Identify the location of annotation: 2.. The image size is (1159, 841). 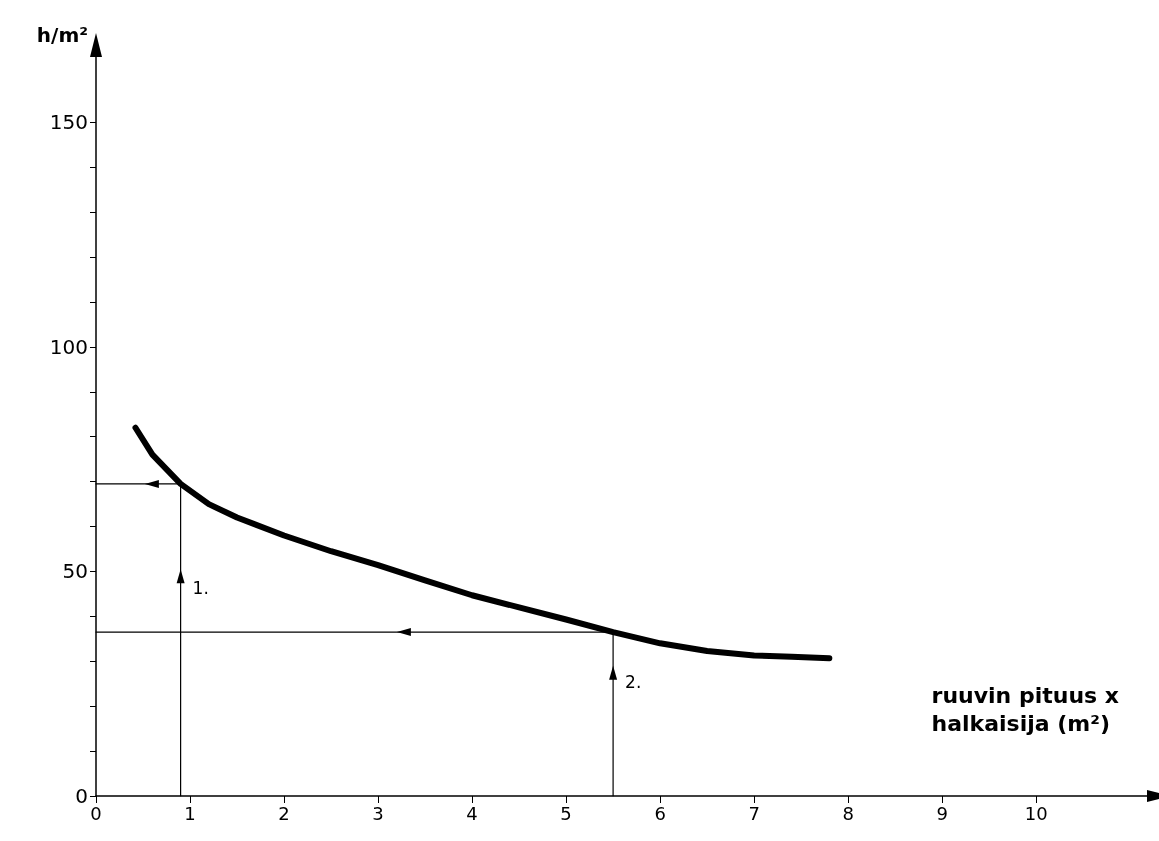
(633, 682).